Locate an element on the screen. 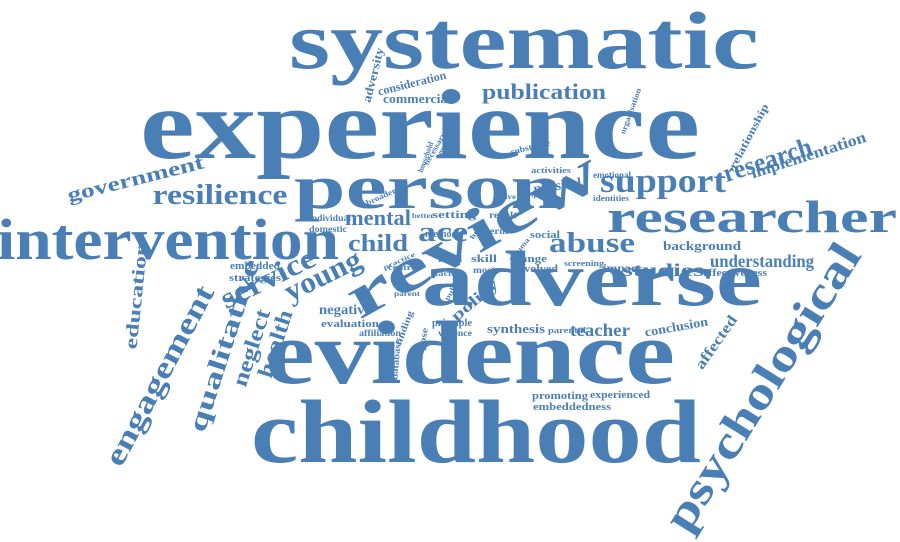 The image size is (900, 542). word-studies: studies is located at coordinates (663, 270).